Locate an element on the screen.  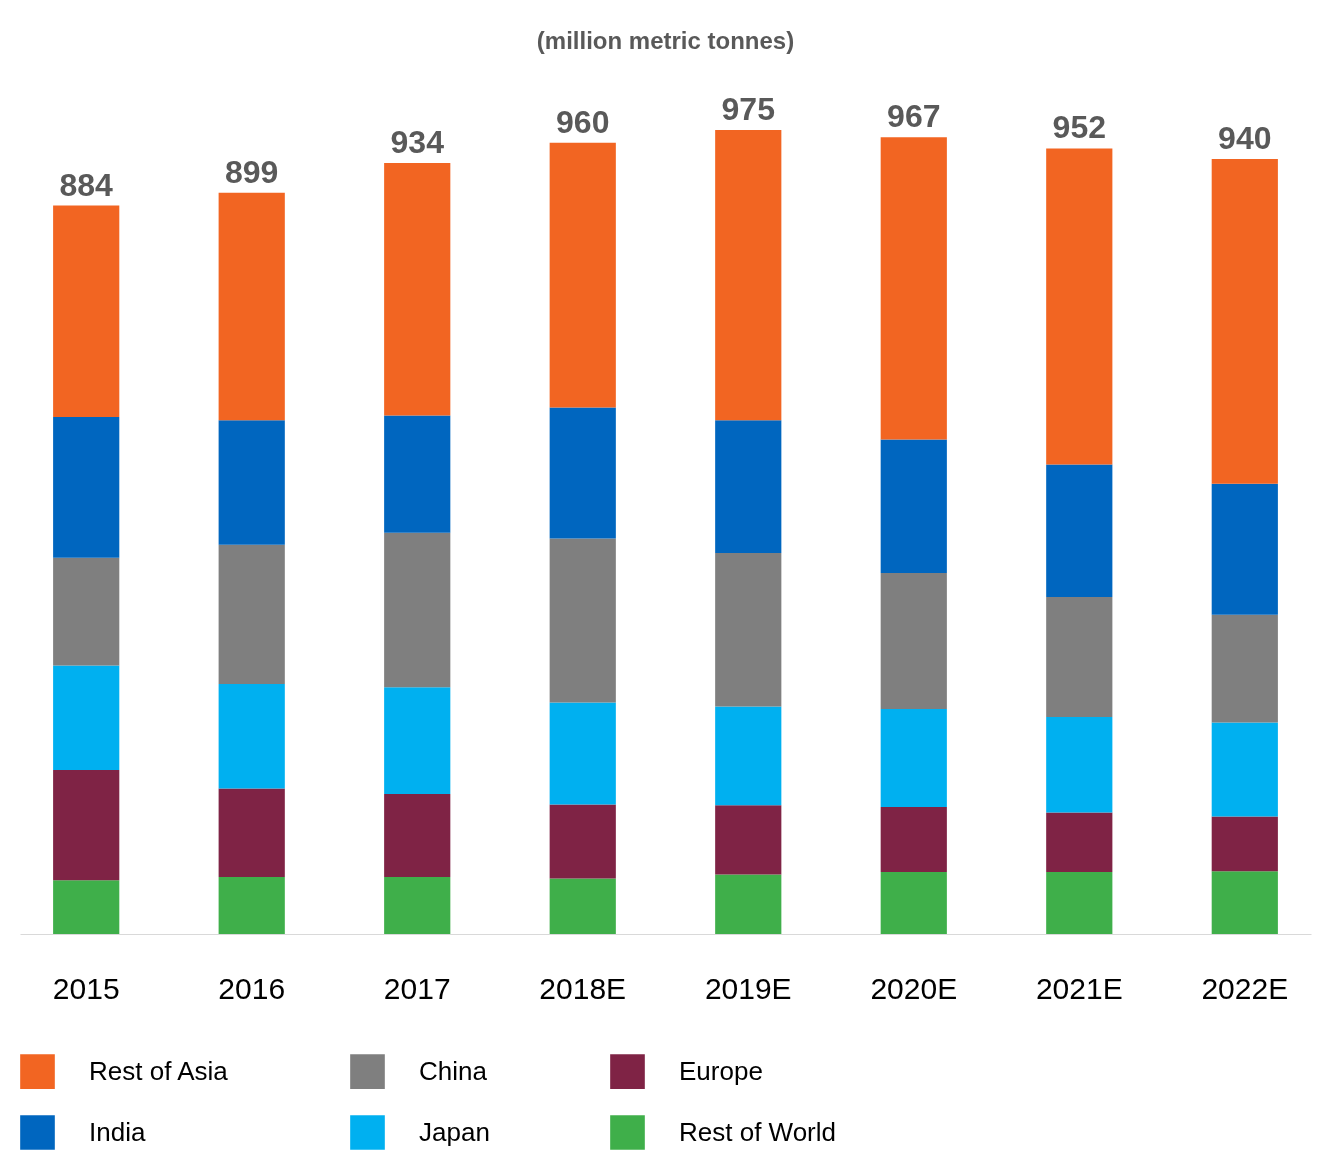
annotation: 899 is located at coordinates (252, 171).